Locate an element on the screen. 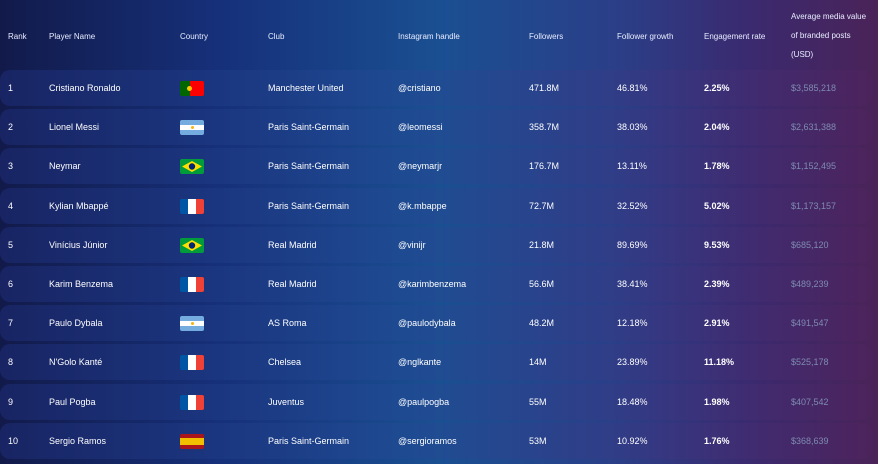 This screenshot has height=464, width=878. followers-cell: 14M is located at coordinates (538, 362).